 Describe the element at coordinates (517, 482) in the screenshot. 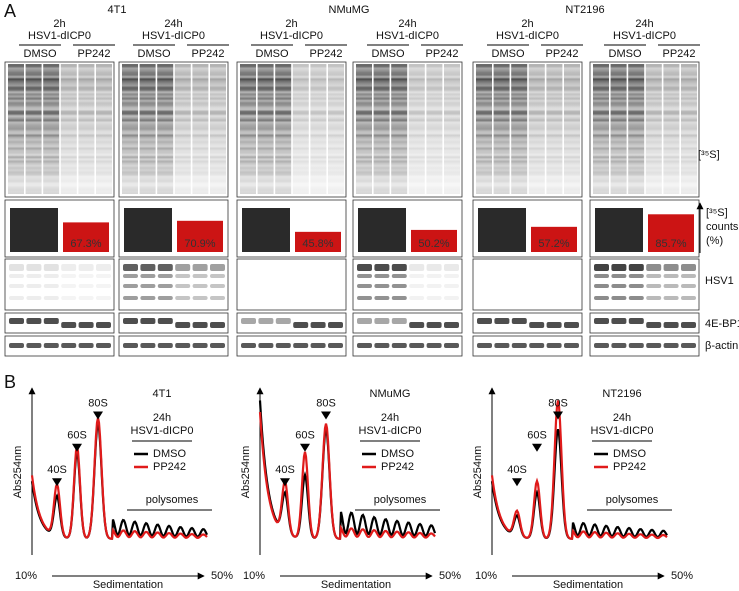

I see `peak-marker` at that location.